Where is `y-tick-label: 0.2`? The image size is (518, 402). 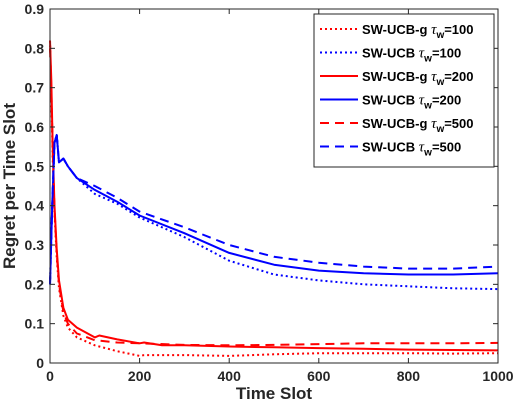 y-tick-label: 0.2 is located at coordinates (35, 284).